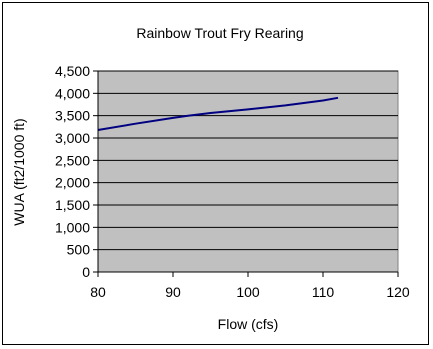  Describe the element at coordinates (72, 71) in the screenshot. I see `y-tick-label: 4,500` at that location.